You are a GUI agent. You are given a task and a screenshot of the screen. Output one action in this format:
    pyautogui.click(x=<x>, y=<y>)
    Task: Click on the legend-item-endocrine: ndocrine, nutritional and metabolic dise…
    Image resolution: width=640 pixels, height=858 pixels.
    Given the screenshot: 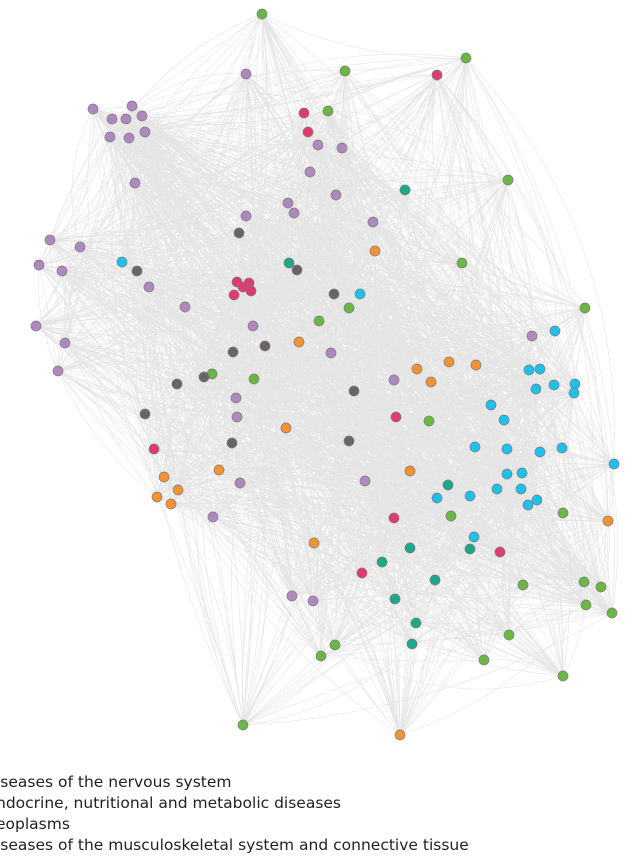 What is the action you would take?
    pyautogui.click(x=171, y=803)
    